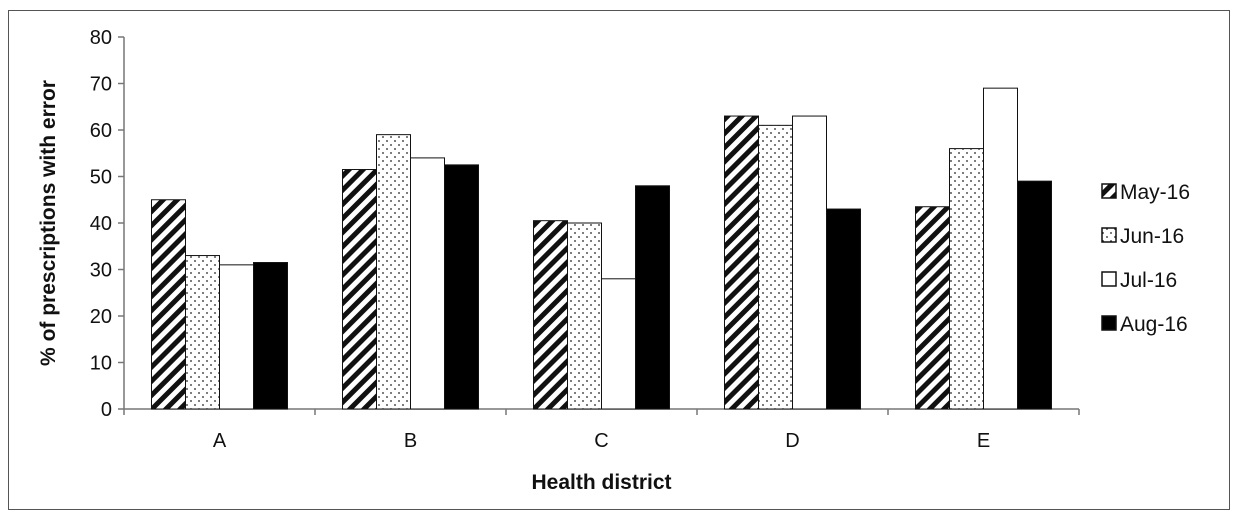 The width and height of the screenshot is (1239, 517). What do you see at coordinates (792, 441) in the screenshot?
I see `x-tick-label: D` at bounding box center [792, 441].